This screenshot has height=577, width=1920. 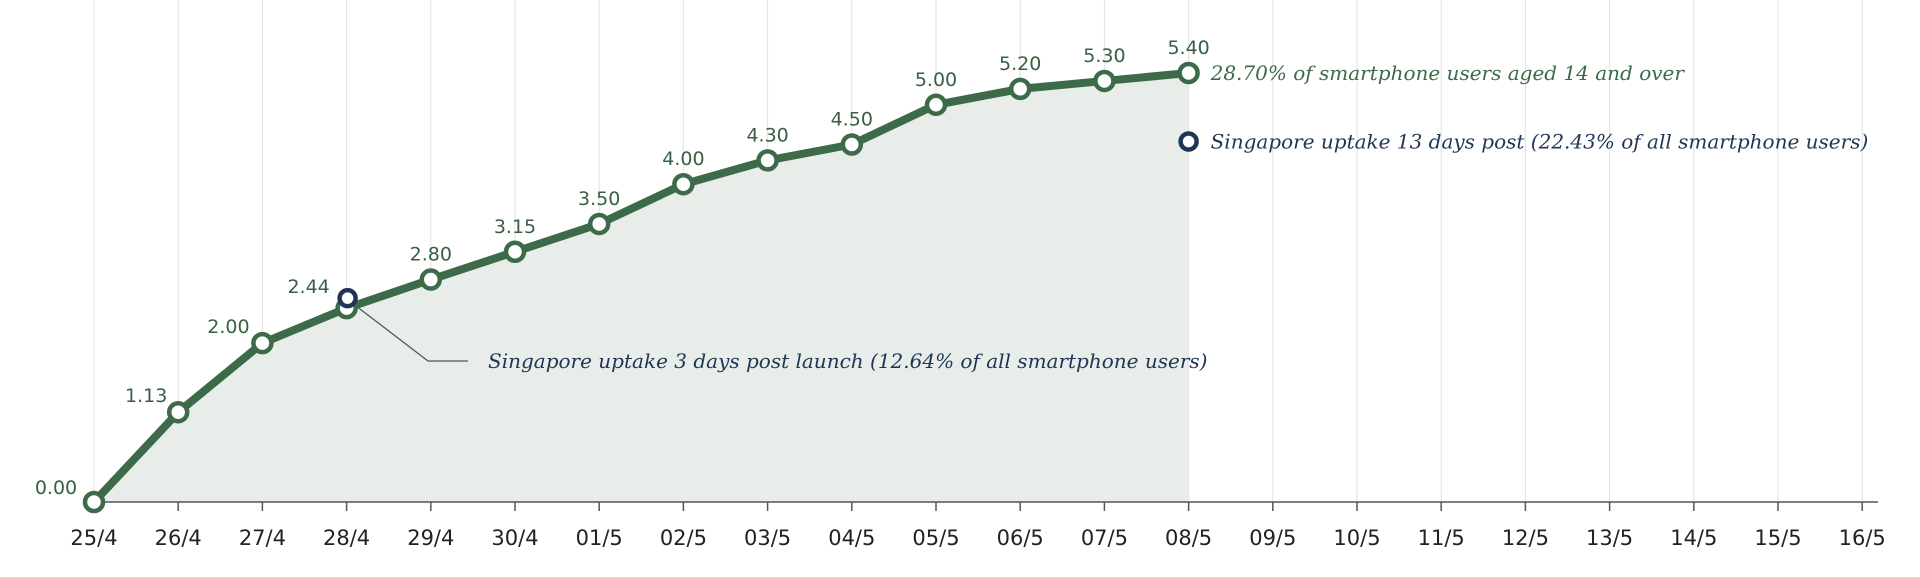 What do you see at coordinates (1862, 538) in the screenshot?
I see `x-tick-label-21: 16/5` at bounding box center [1862, 538].